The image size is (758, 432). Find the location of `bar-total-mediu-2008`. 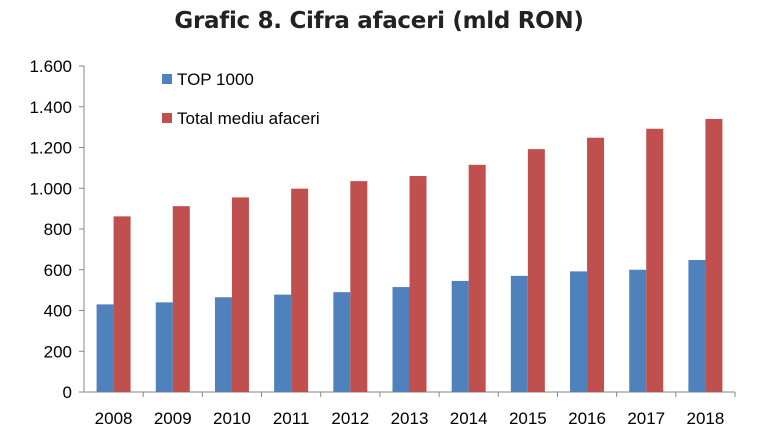

bar-total-mediu-2008 is located at coordinates (122, 304).